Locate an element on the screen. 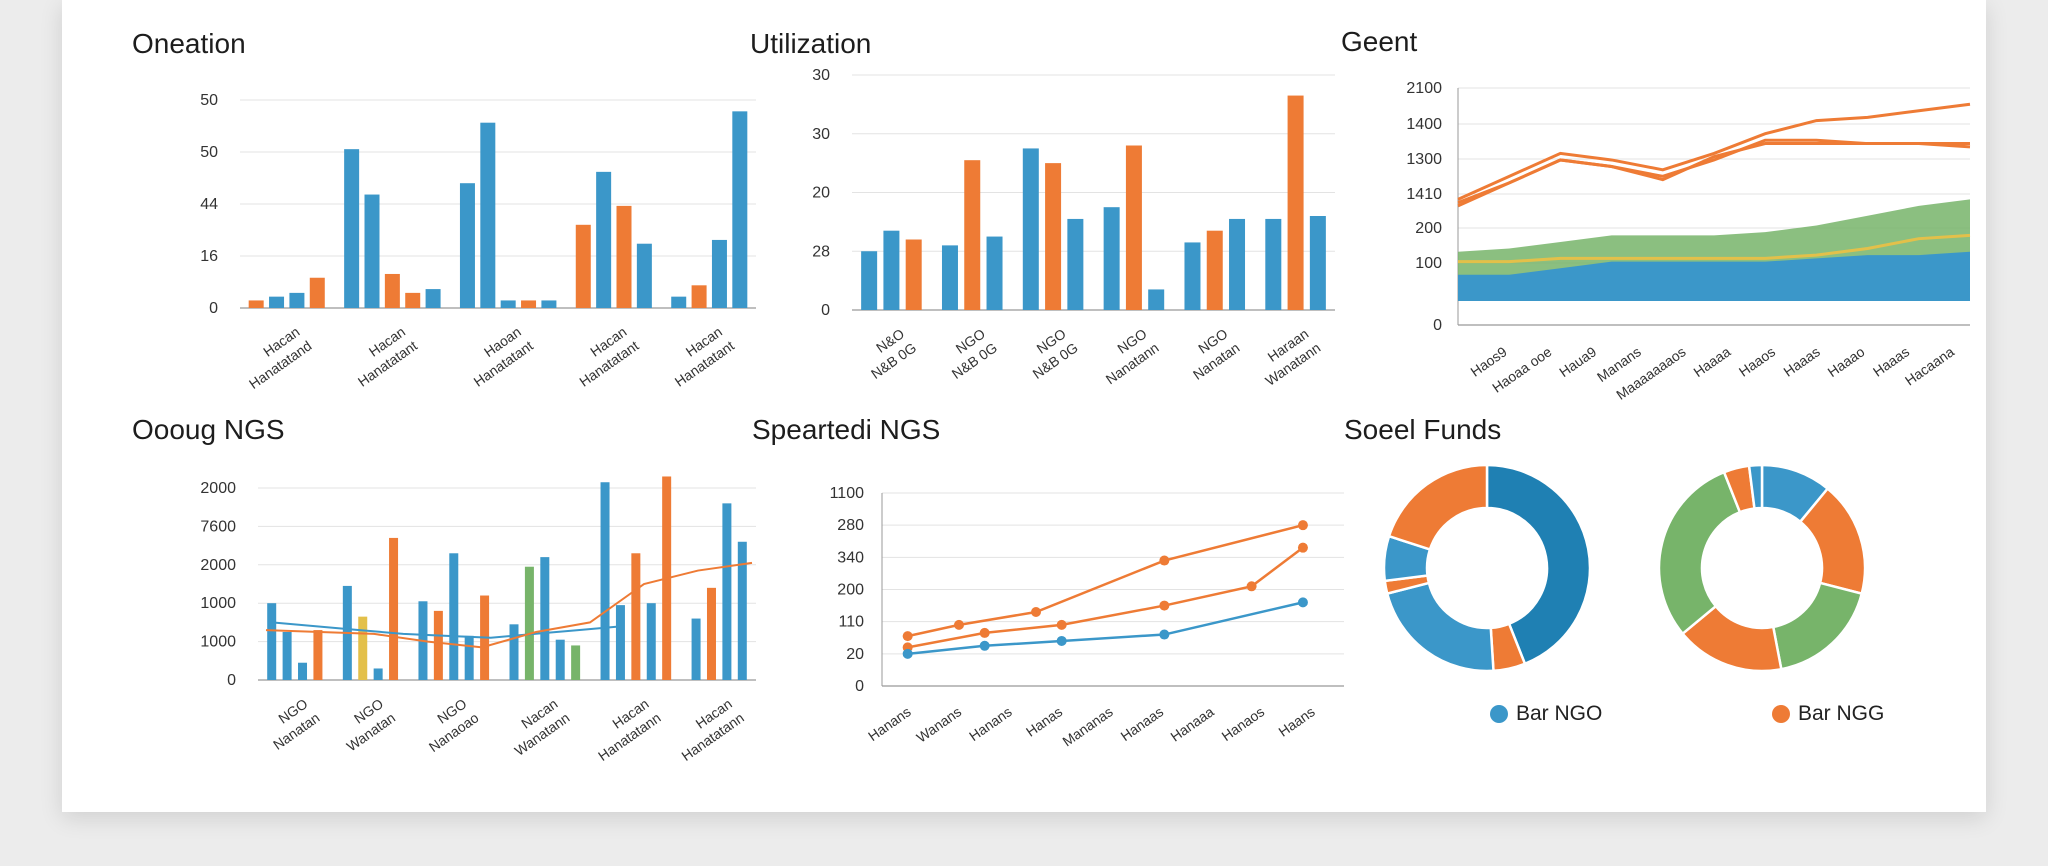 The image size is (2048, 866). chart-title: Oooug NGS is located at coordinates (208, 429).